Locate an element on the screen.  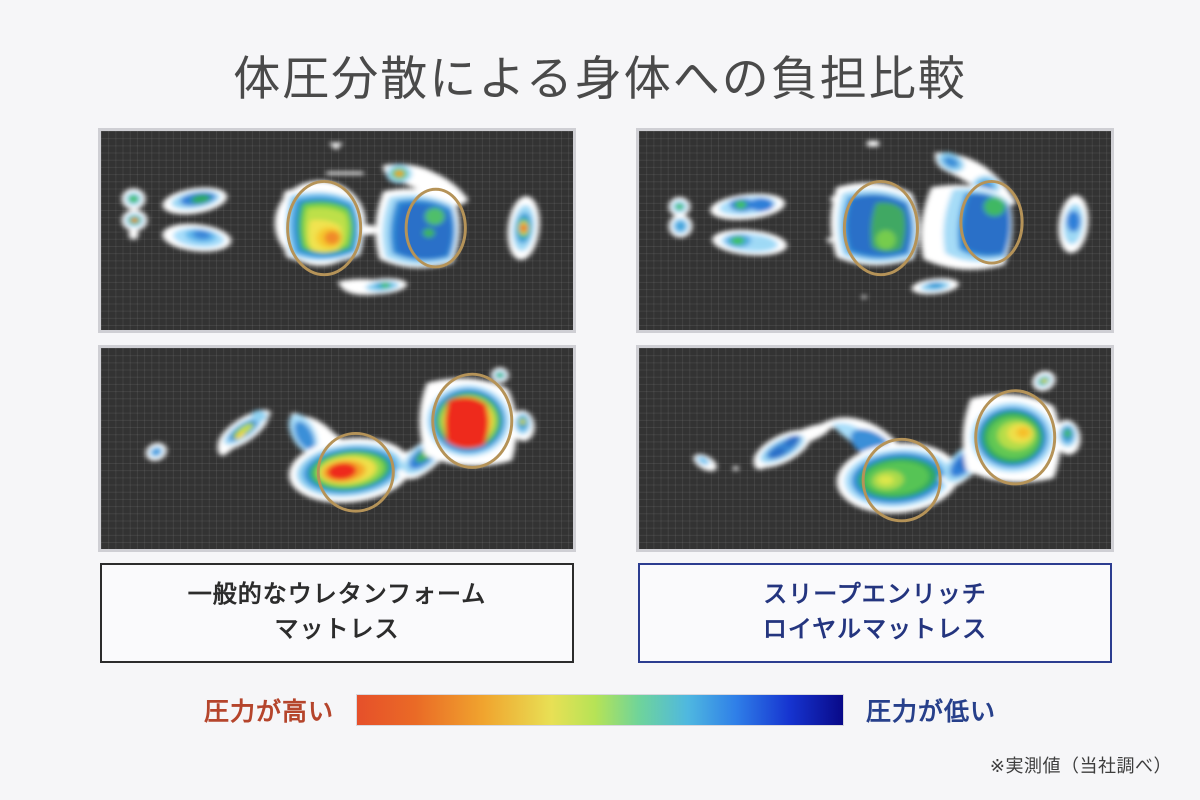
caption-left-line1: 一般的なウレタンフォーム is located at coordinates (337, 595).